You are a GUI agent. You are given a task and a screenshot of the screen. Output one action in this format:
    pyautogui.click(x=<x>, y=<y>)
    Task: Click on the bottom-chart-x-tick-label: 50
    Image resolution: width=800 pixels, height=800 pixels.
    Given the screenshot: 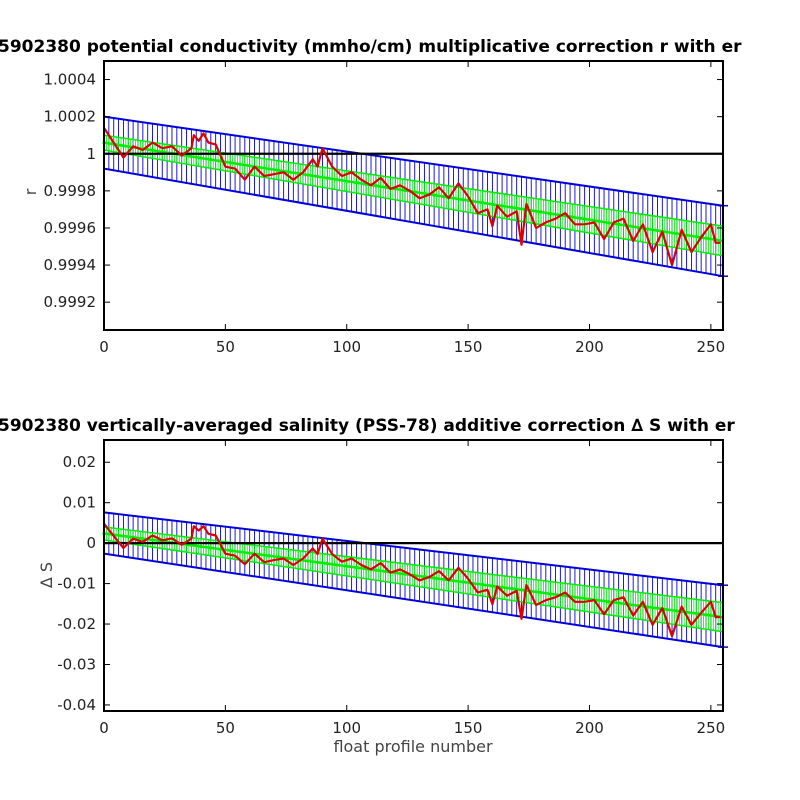 What is the action you would take?
    pyautogui.click(x=225, y=728)
    